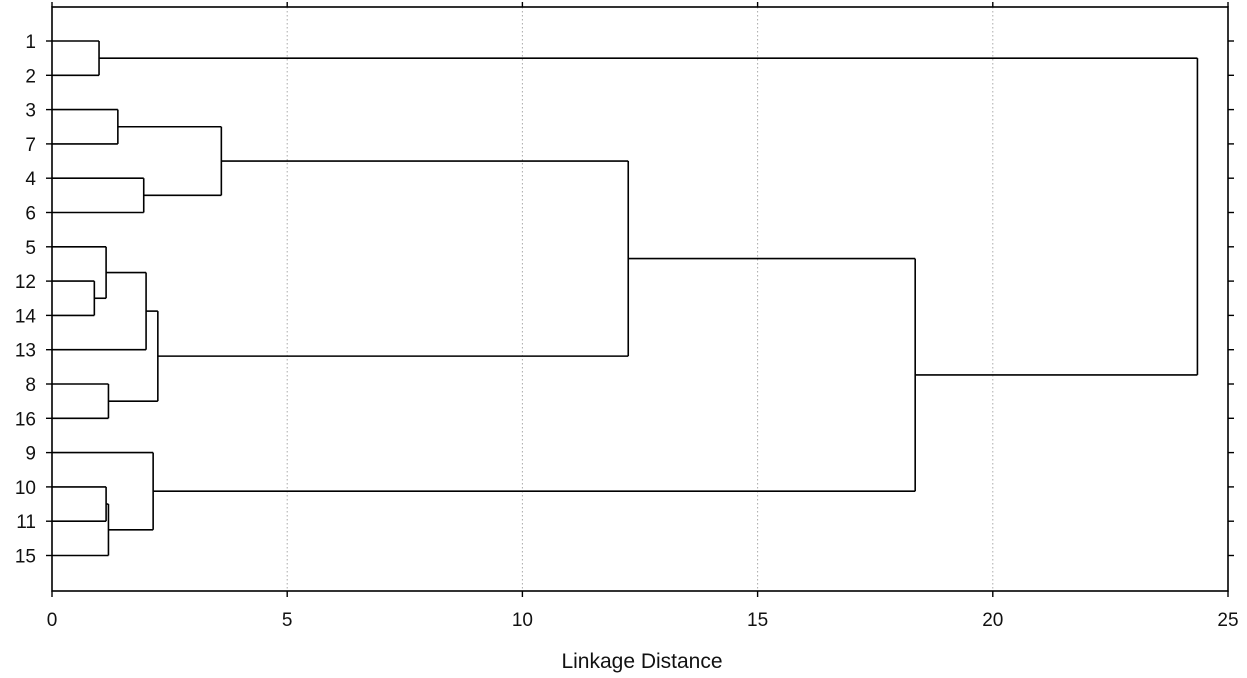 Image resolution: width=1247 pixels, height=678 pixels. I want to click on leaf-label: 13, so click(25, 351).